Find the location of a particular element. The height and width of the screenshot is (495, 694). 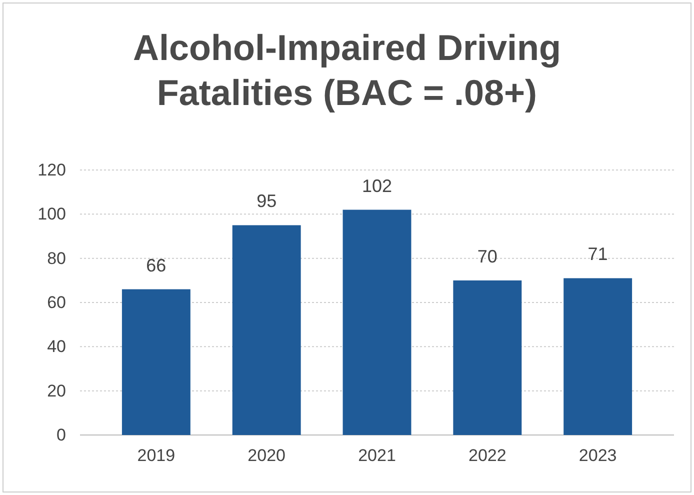

data-label: 70 is located at coordinates (487, 256).